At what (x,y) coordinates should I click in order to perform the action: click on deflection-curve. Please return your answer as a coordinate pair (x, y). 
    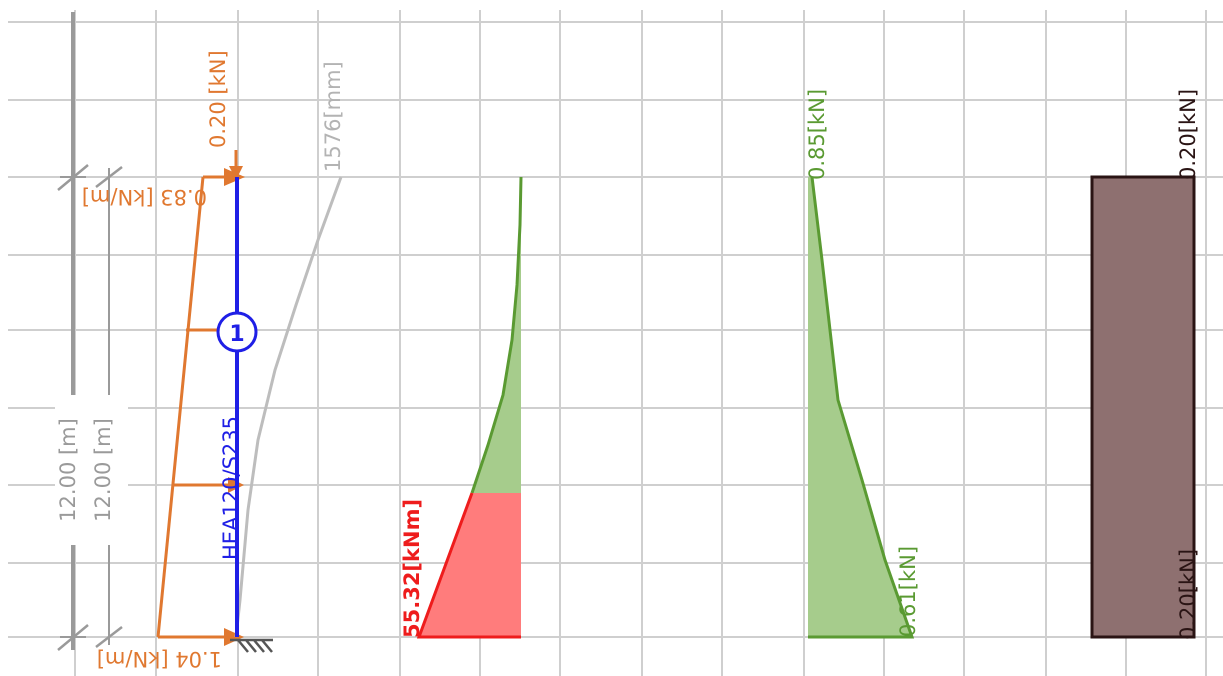
    Looking at the image, I should click on (288, 407).